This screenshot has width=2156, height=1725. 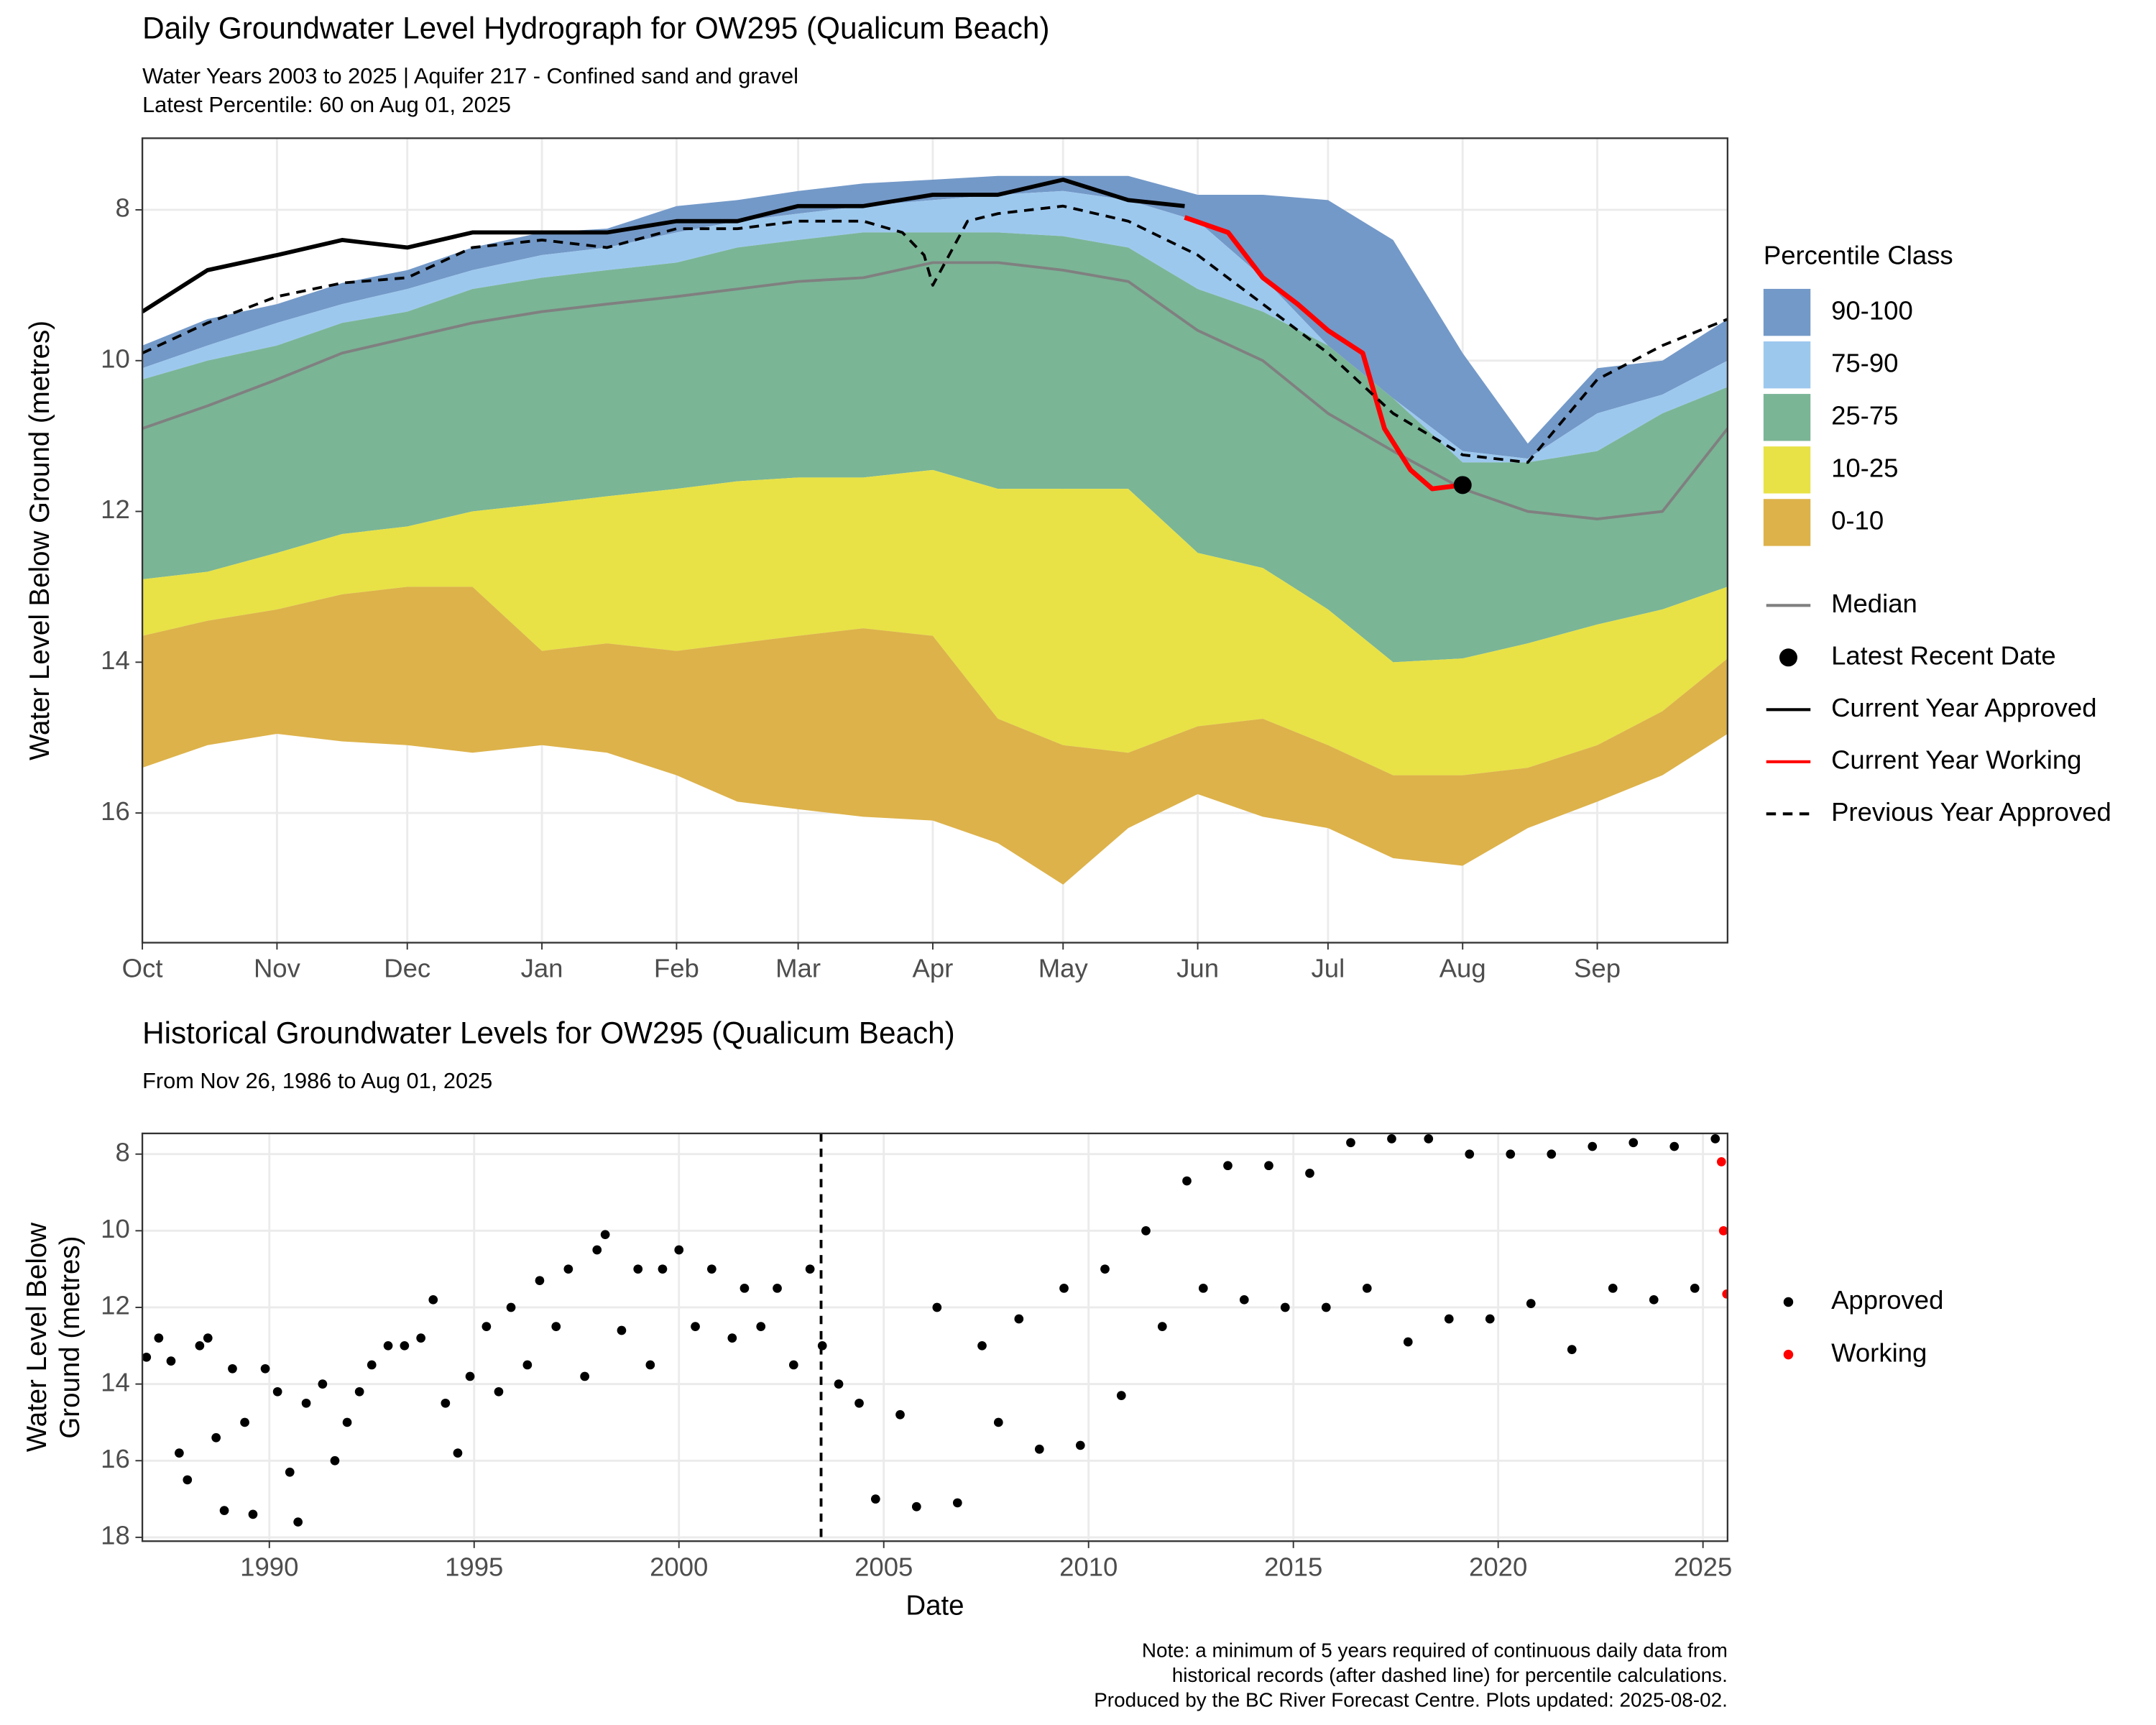 What do you see at coordinates (1787, 365) in the screenshot?
I see `legend-swatch` at bounding box center [1787, 365].